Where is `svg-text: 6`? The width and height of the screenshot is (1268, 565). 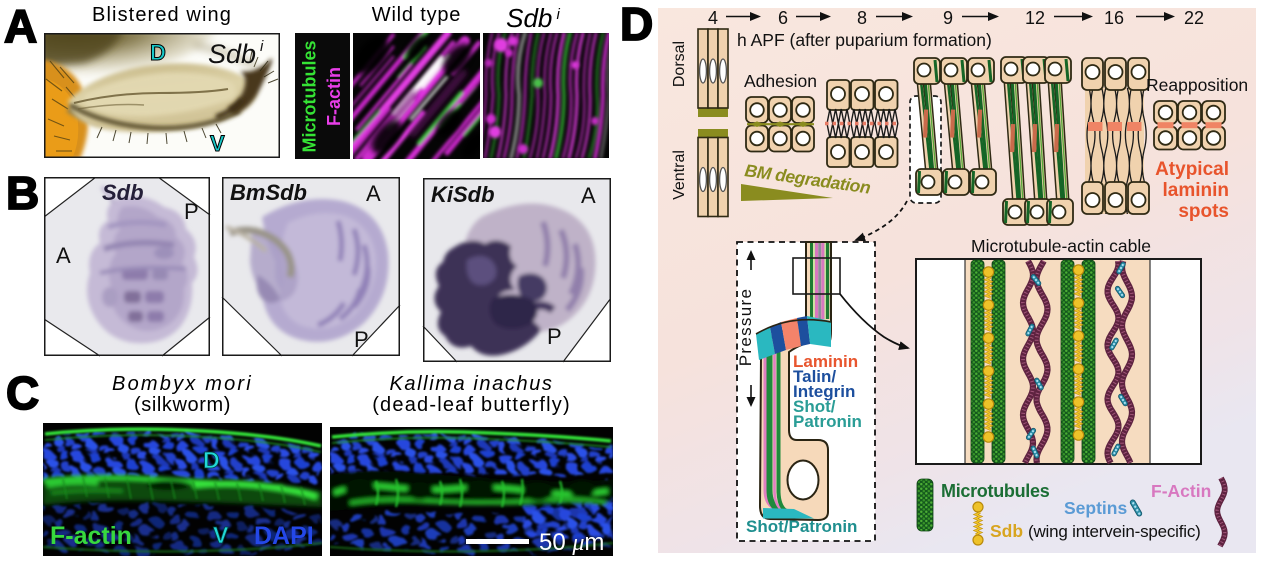 svg-text: 6 is located at coordinates (783, 18).